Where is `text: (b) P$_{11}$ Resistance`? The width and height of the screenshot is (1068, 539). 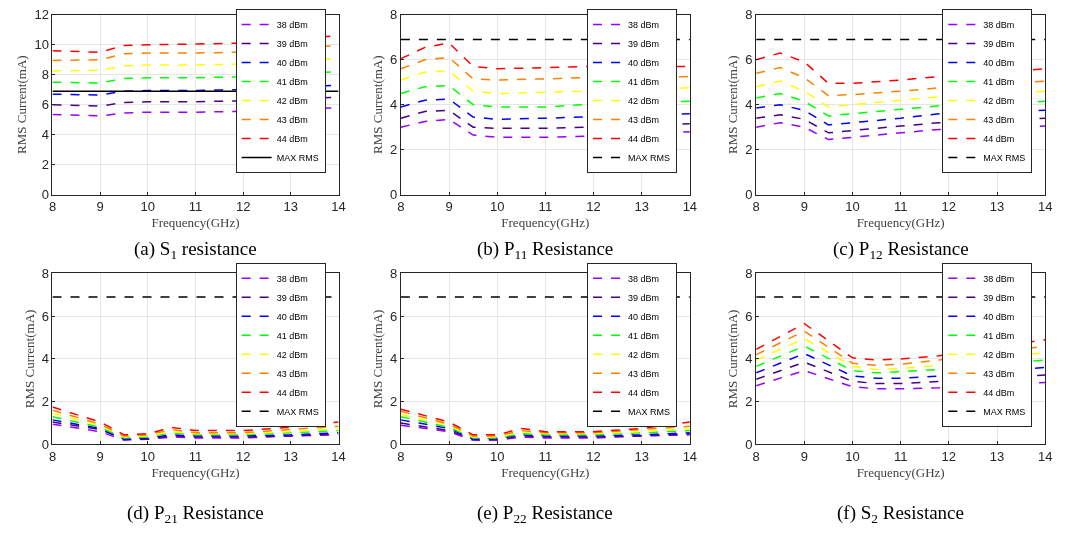
text: (b) P$_{11}$ Resistance is located at coordinates (545, 250).